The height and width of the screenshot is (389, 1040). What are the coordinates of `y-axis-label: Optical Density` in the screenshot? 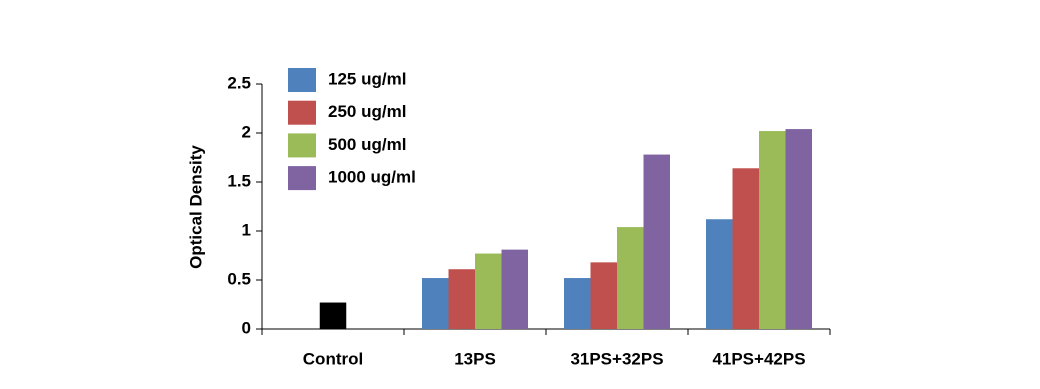 It's located at (195, 207).